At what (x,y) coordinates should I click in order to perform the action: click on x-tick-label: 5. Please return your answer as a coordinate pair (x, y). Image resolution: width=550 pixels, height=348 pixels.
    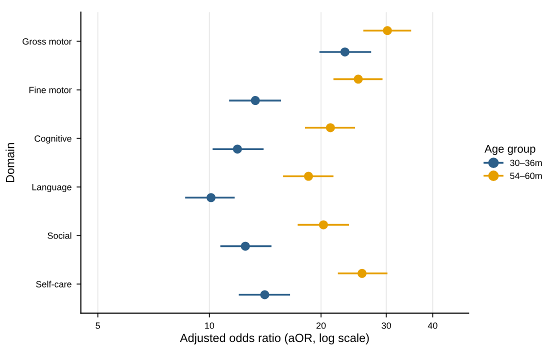
    Looking at the image, I should click on (98, 325).